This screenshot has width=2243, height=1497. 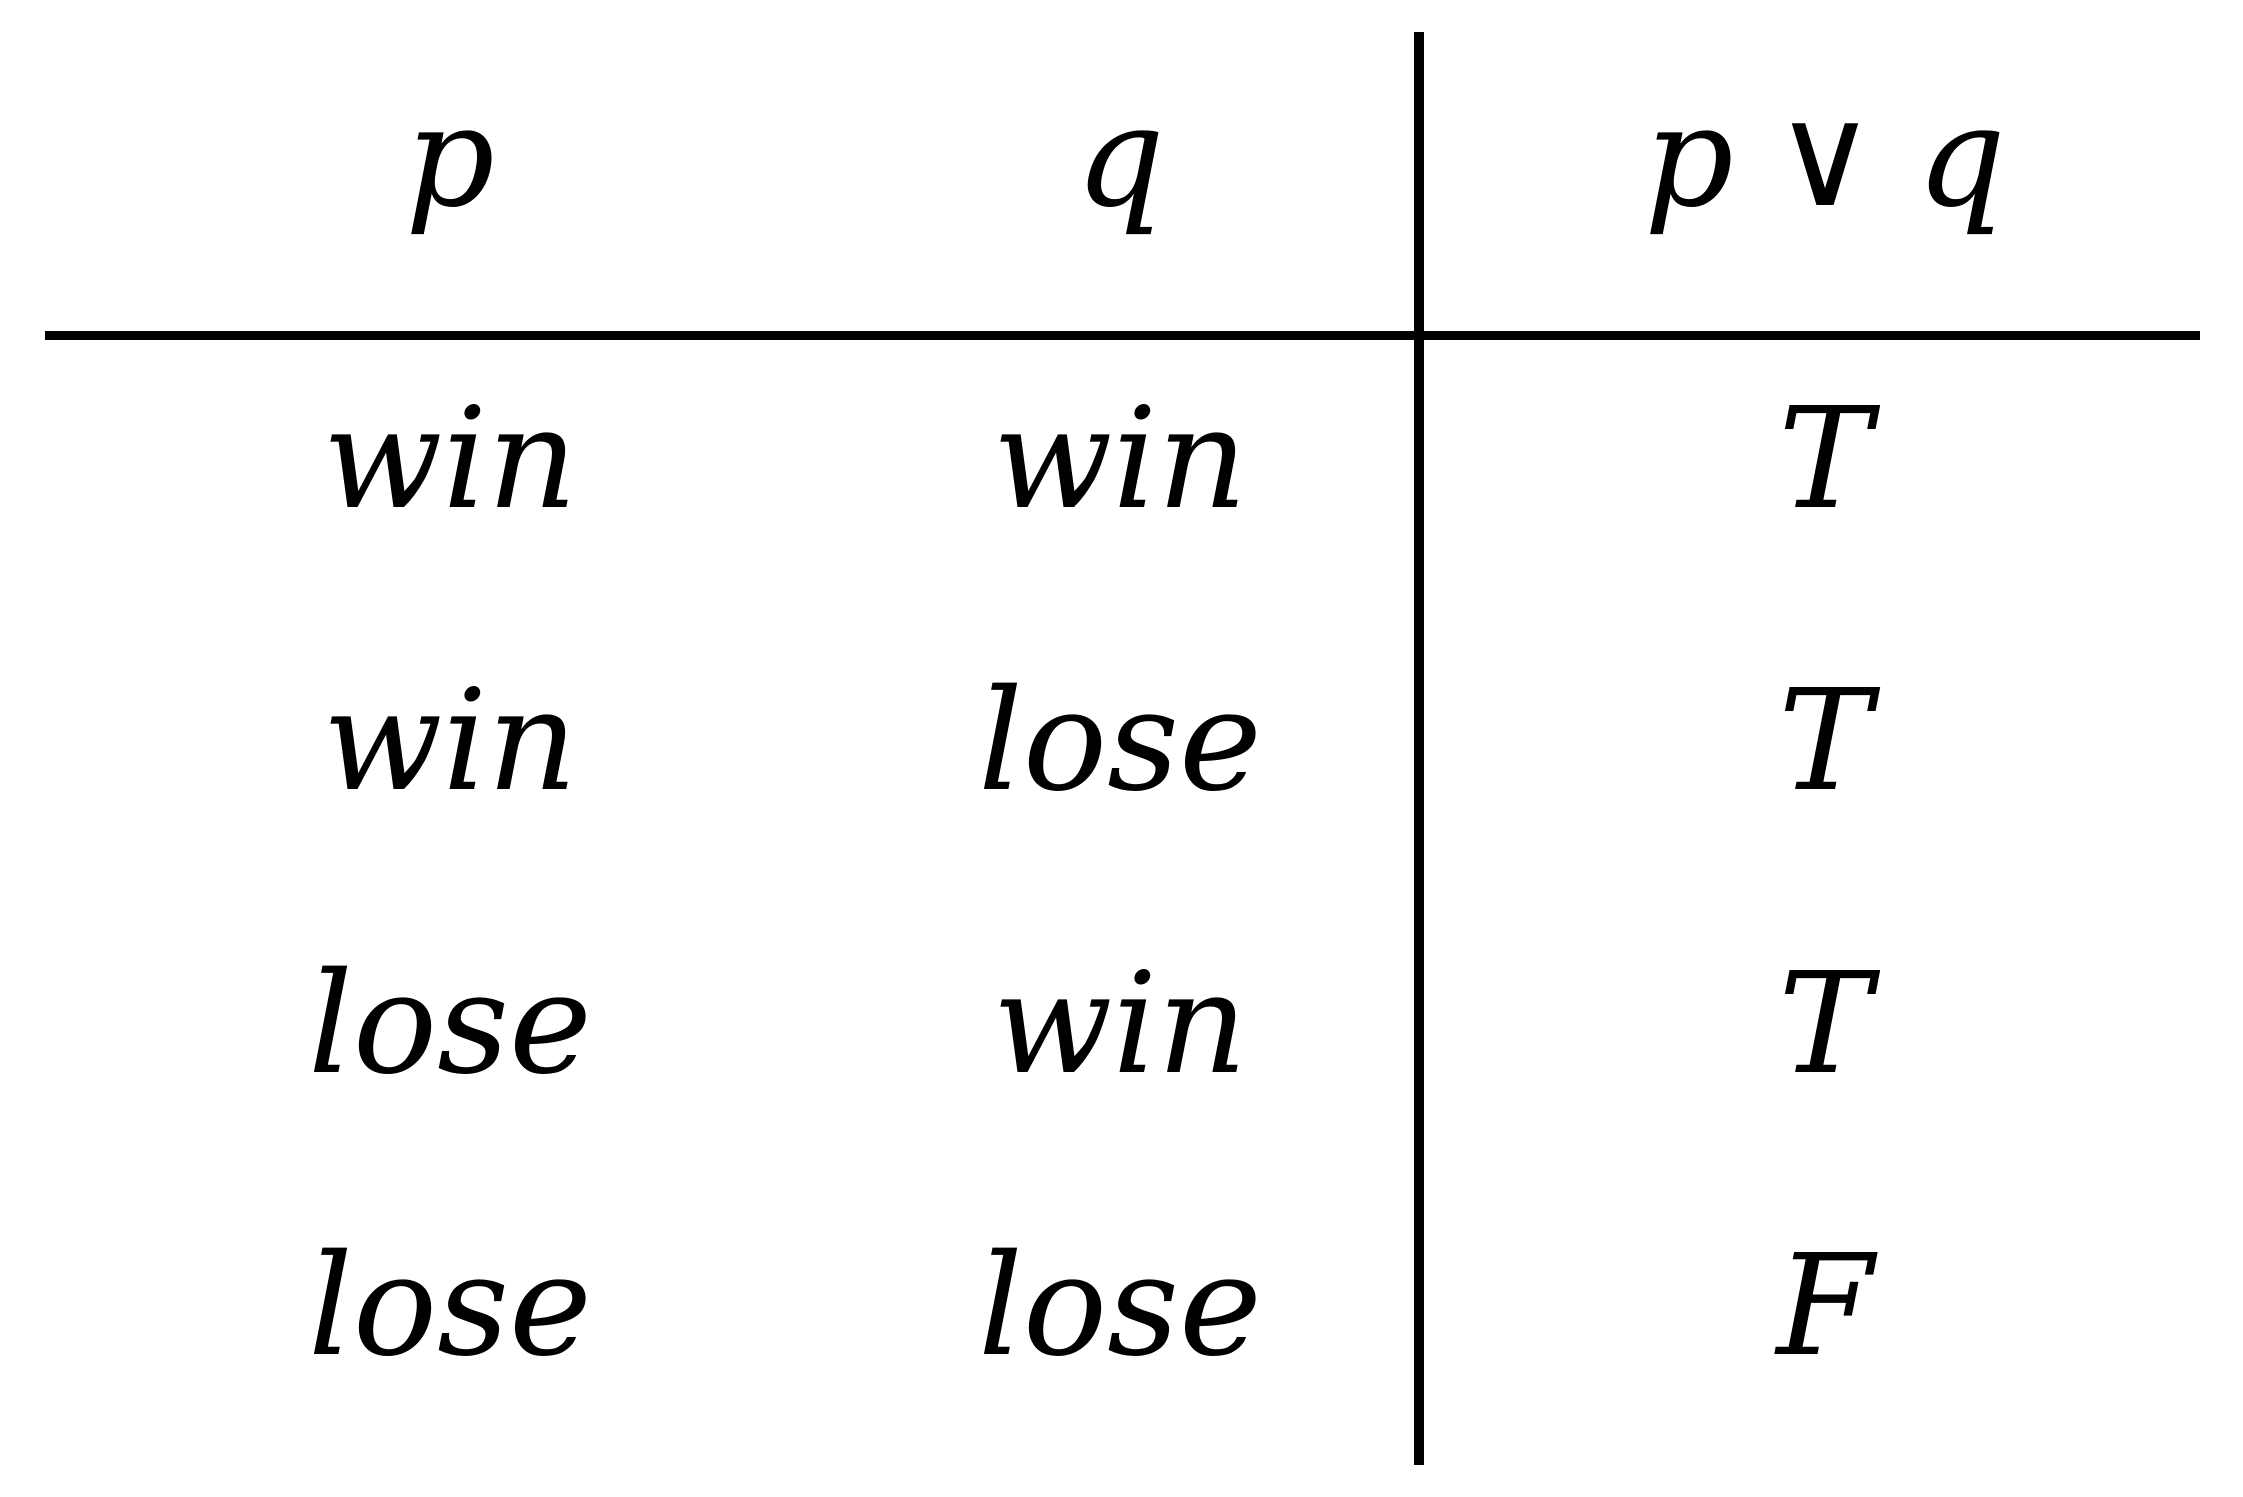 I want to click on header-p-or-q: p ∨ q, so click(x=1825, y=158).